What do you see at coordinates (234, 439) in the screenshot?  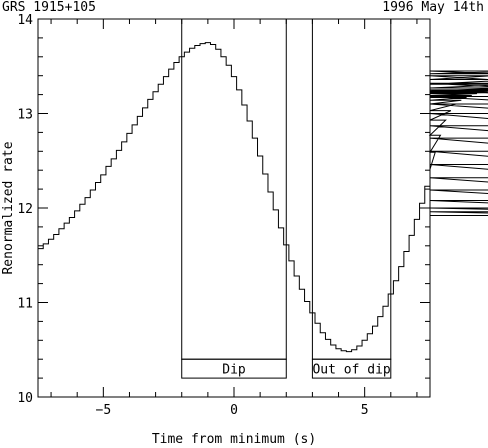 I see `x-axis-title: Time from minimum (s)` at bounding box center [234, 439].